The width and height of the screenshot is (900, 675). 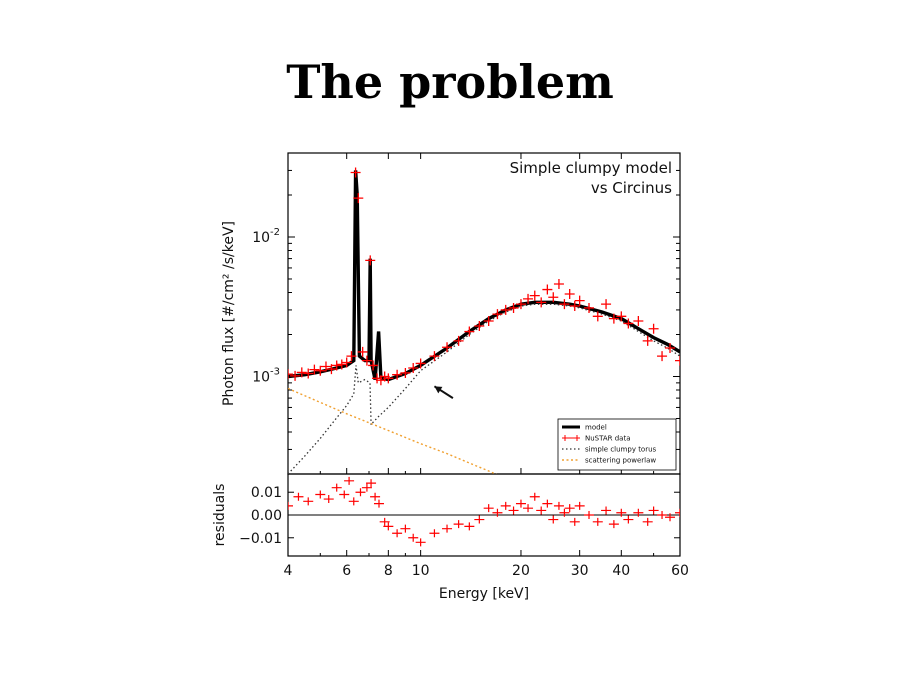 What do you see at coordinates (288, 571) in the screenshot?
I see `x-tick-label: 4` at bounding box center [288, 571].